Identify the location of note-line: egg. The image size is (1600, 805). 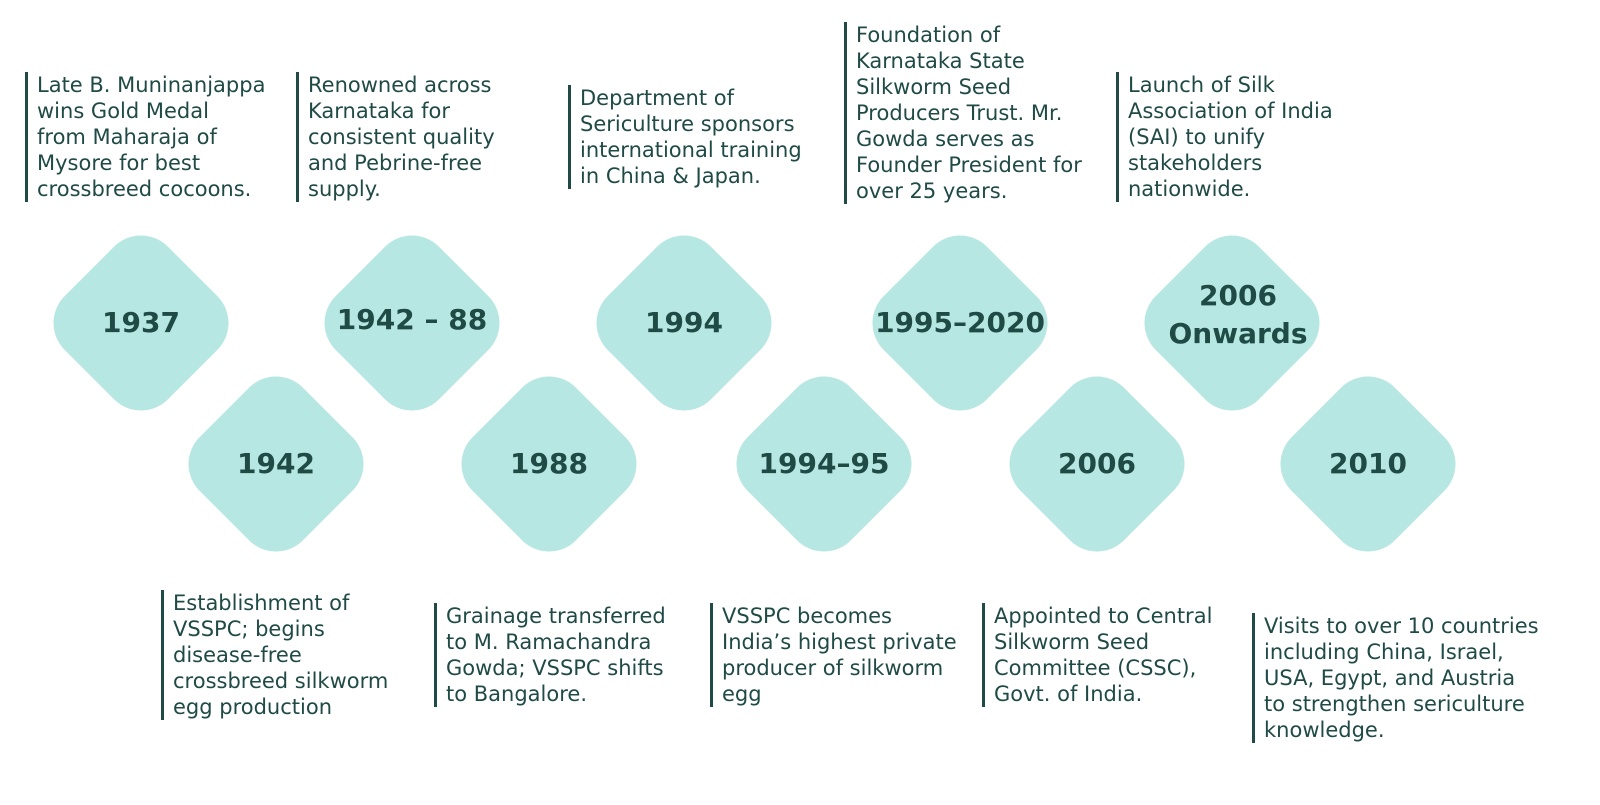
(742, 694).